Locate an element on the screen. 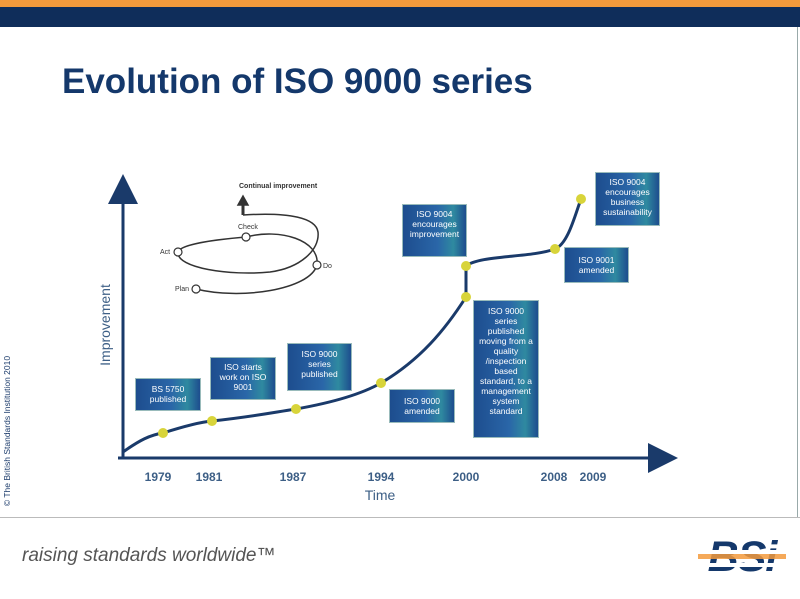  pdca-spiral is located at coordinates (248, 244).